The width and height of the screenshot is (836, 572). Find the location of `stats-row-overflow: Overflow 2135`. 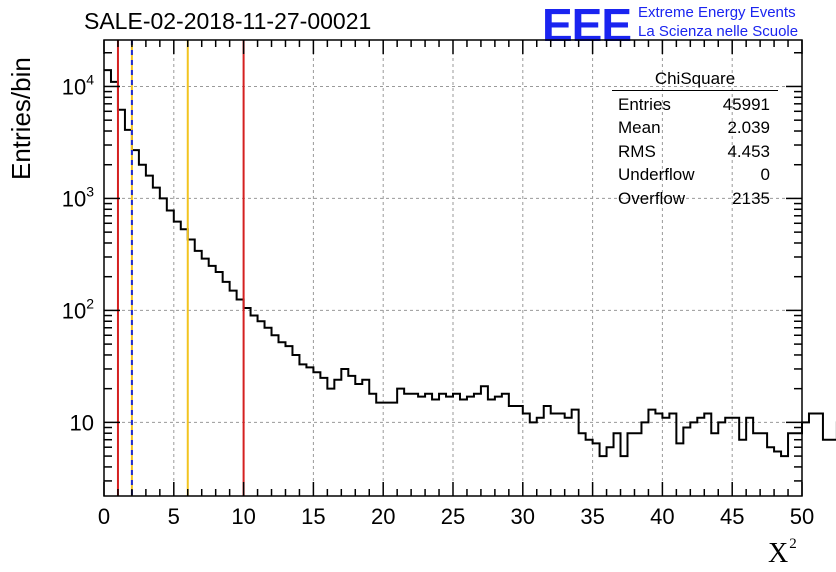

stats-row-overflow: Overflow 2135 is located at coordinates (695, 198).